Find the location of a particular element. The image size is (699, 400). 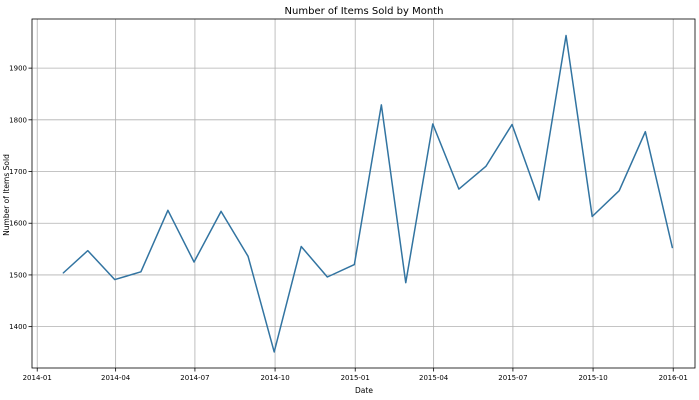

x-axis-label: Date is located at coordinates (364, 390).